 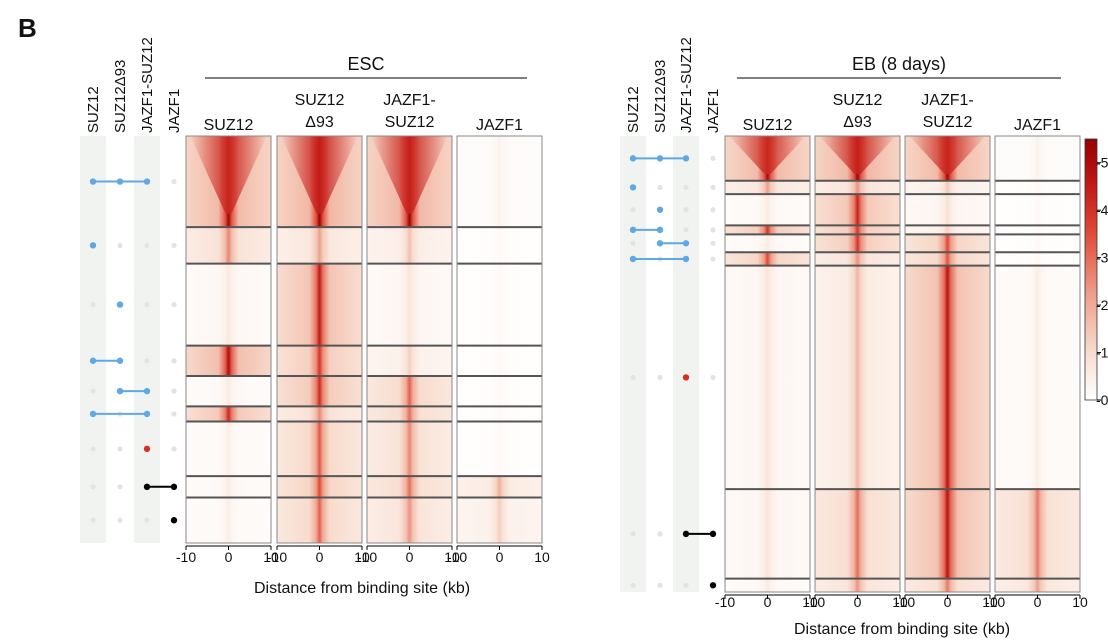 I want to click on column-label: JAZF1, so click(x=1037, y=125).